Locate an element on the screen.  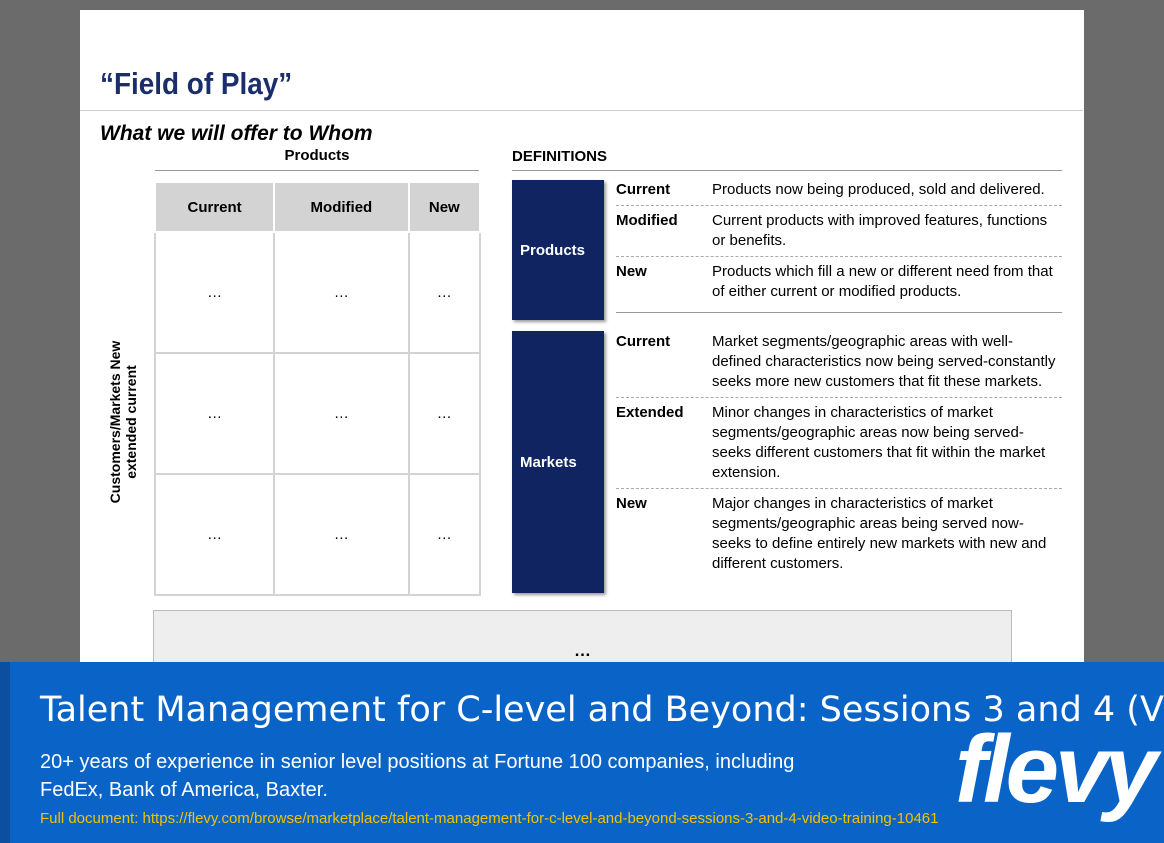
column-label: New is located at coordinates (444, 207).